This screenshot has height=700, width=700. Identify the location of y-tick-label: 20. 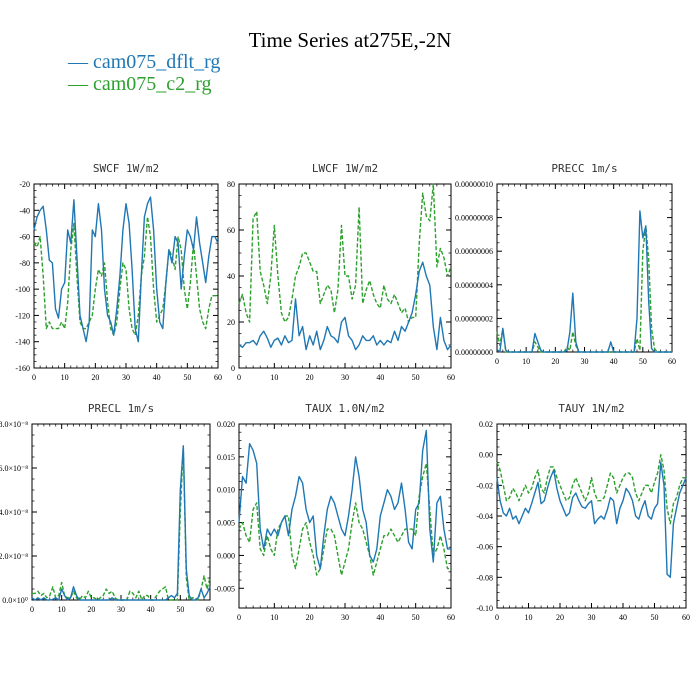
(231, 322).